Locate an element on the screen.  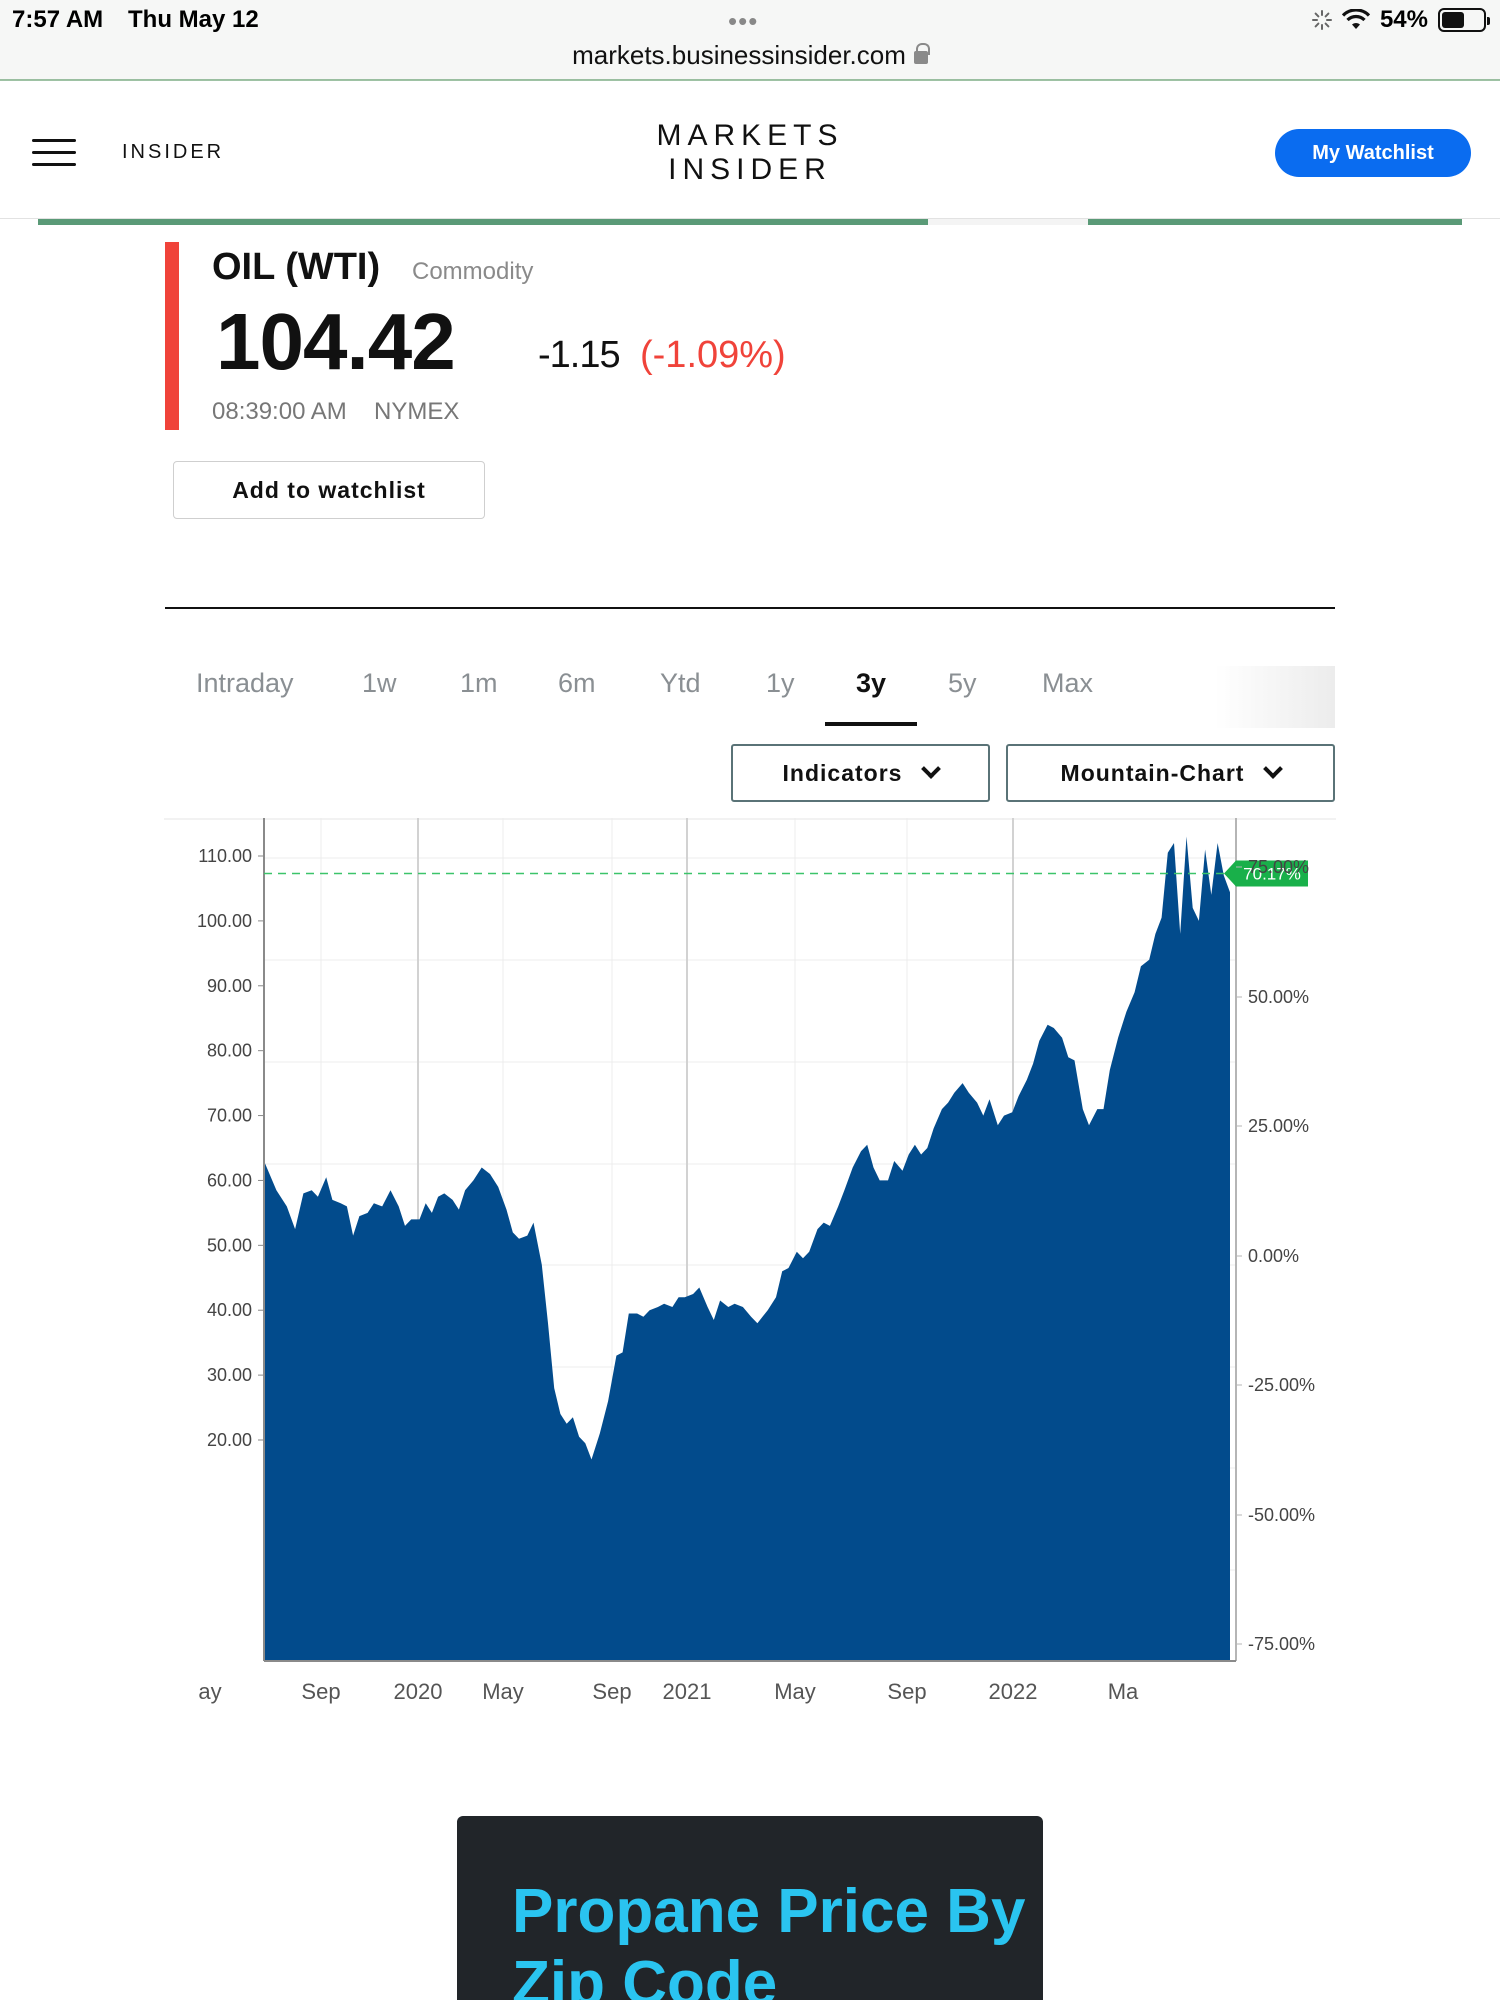
indicators-dropdown: Indicators is located at coordinates (860, 773).